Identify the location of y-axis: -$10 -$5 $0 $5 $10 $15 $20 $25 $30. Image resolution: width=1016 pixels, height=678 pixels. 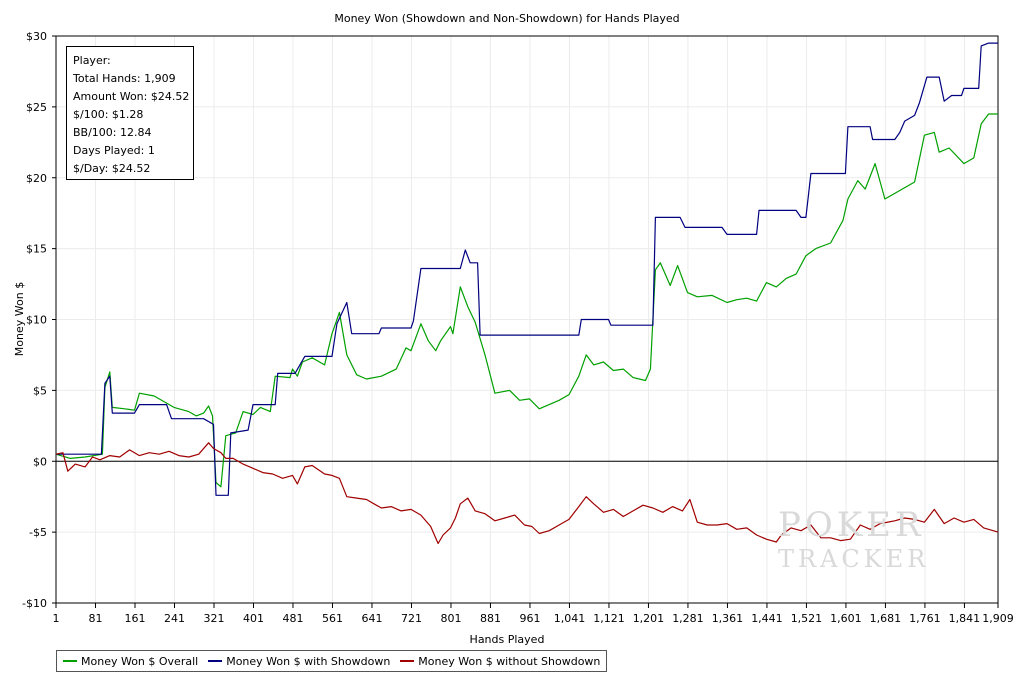
(39, 320).